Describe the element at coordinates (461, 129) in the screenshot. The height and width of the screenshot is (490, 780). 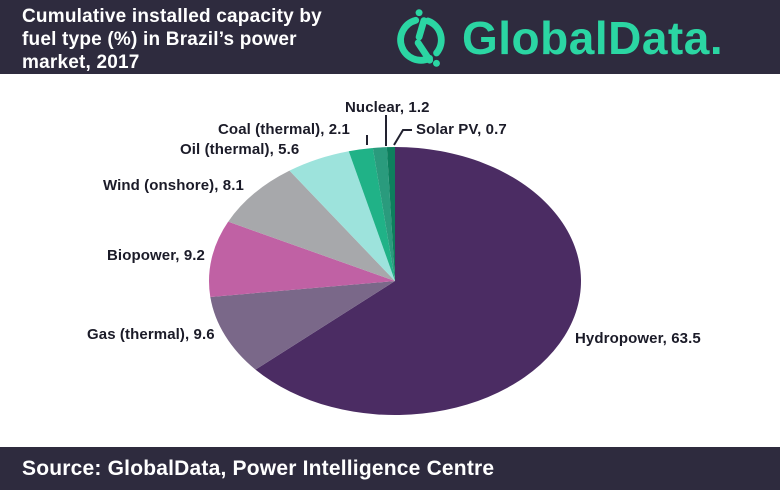
I see `pie-label-solar-pv: Solar PV, 0.7` at that location.